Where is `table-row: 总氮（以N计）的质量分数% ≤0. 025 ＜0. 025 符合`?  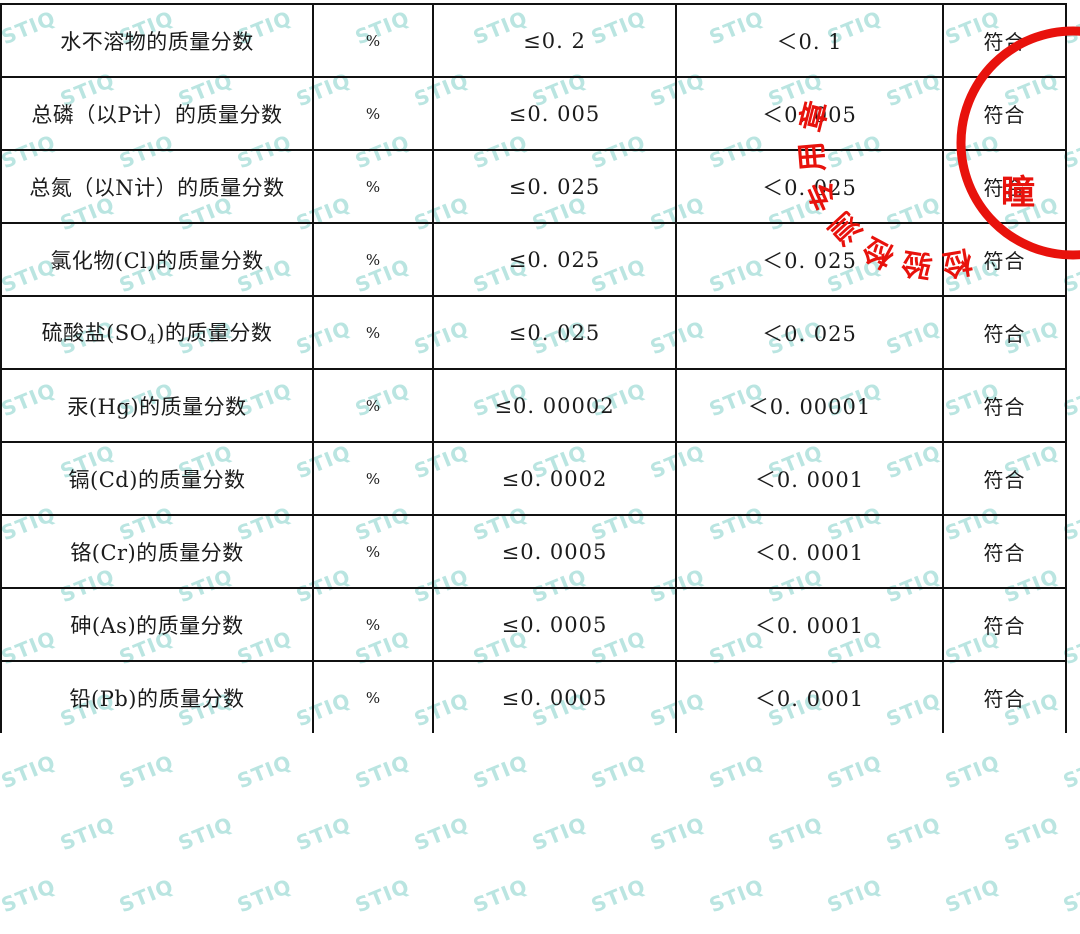 table-row: 总氮（以N计）的质量分数% ≤0. 025 ＜0. 025 符合 is located at coordinates (533, 186).